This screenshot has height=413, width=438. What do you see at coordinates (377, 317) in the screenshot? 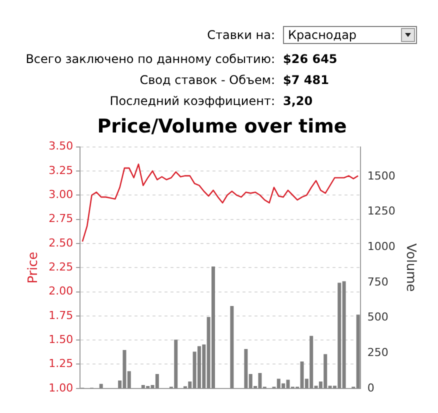
I see `y2-tick-label: 500` at bounding box center [377, 317].